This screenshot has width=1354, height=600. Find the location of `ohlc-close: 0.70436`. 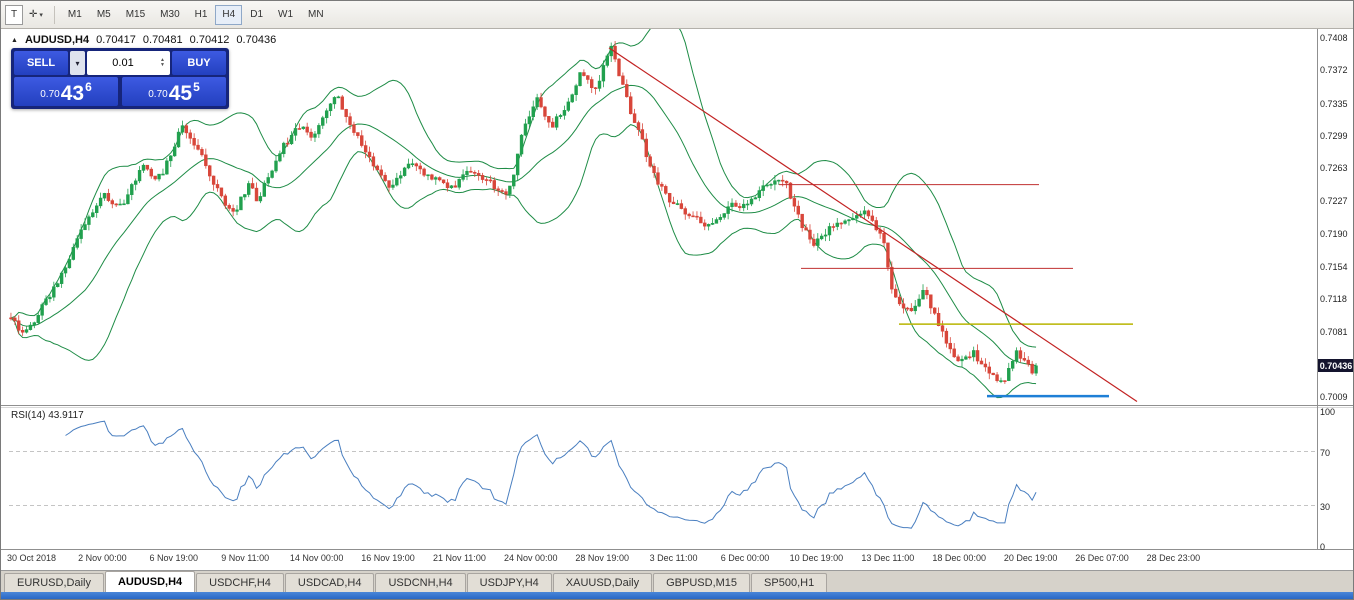

ohlc-close: 0.70436 is located at coordinates (256, 40).